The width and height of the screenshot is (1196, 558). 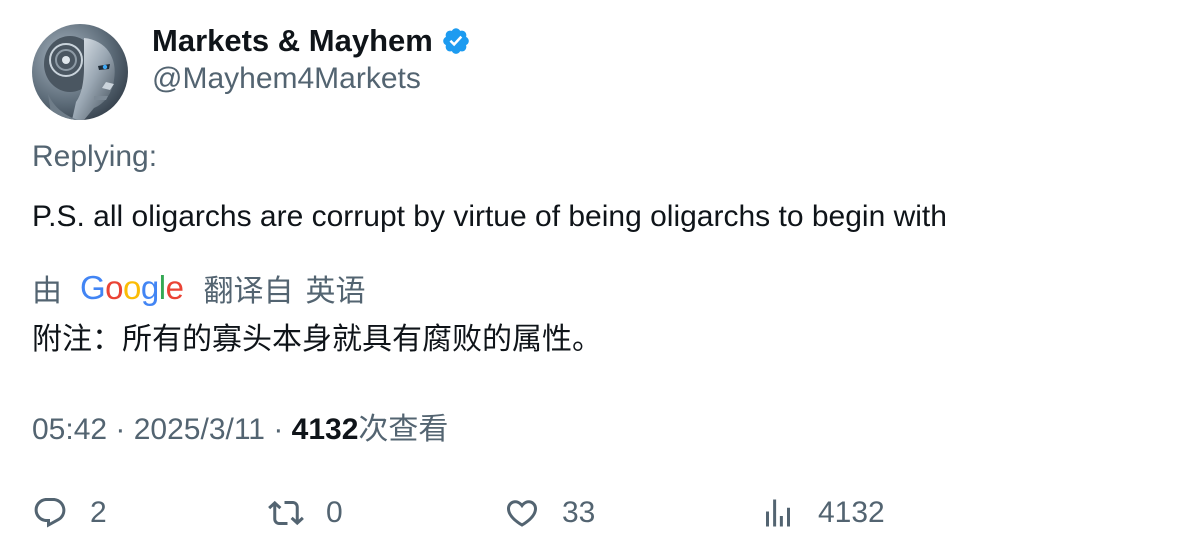 I want to click on reply-button: 2, so click(x=69, y=513).